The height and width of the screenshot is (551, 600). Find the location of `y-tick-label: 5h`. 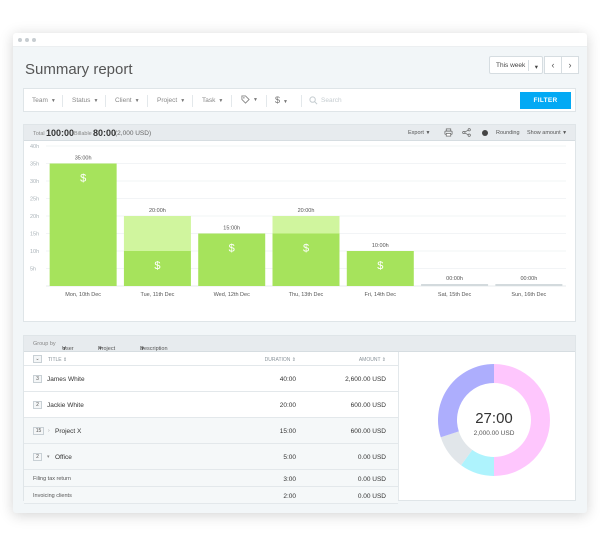

y-tick-label: 5h is located at coordinates (33, 270).